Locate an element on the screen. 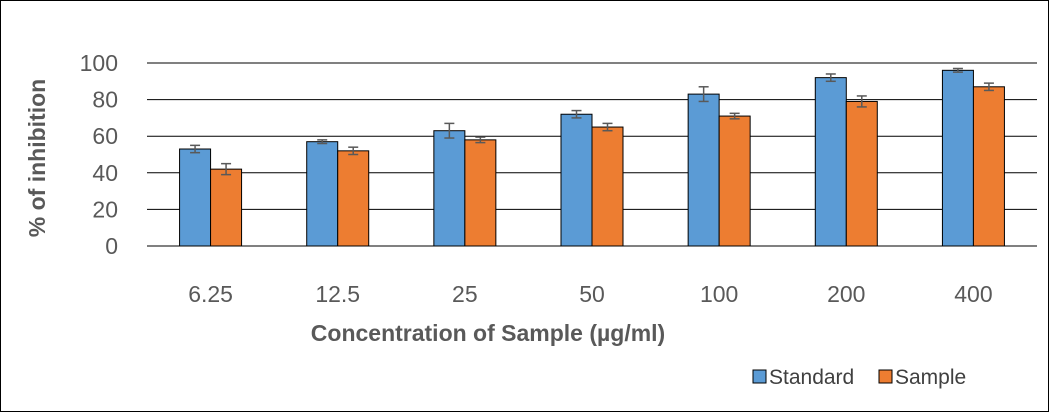 The width and height of the screenshot is (1049, 412). y-tick-label: 20 is located at coordinates (105, 209).